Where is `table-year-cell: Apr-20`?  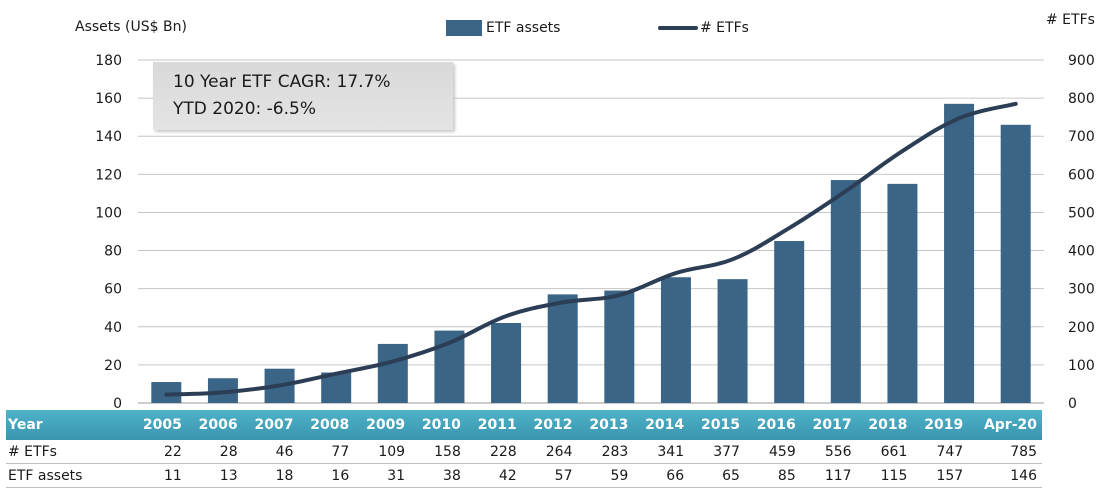
table-year-cell: Apr-20 is located at coordinates (1005, 425).